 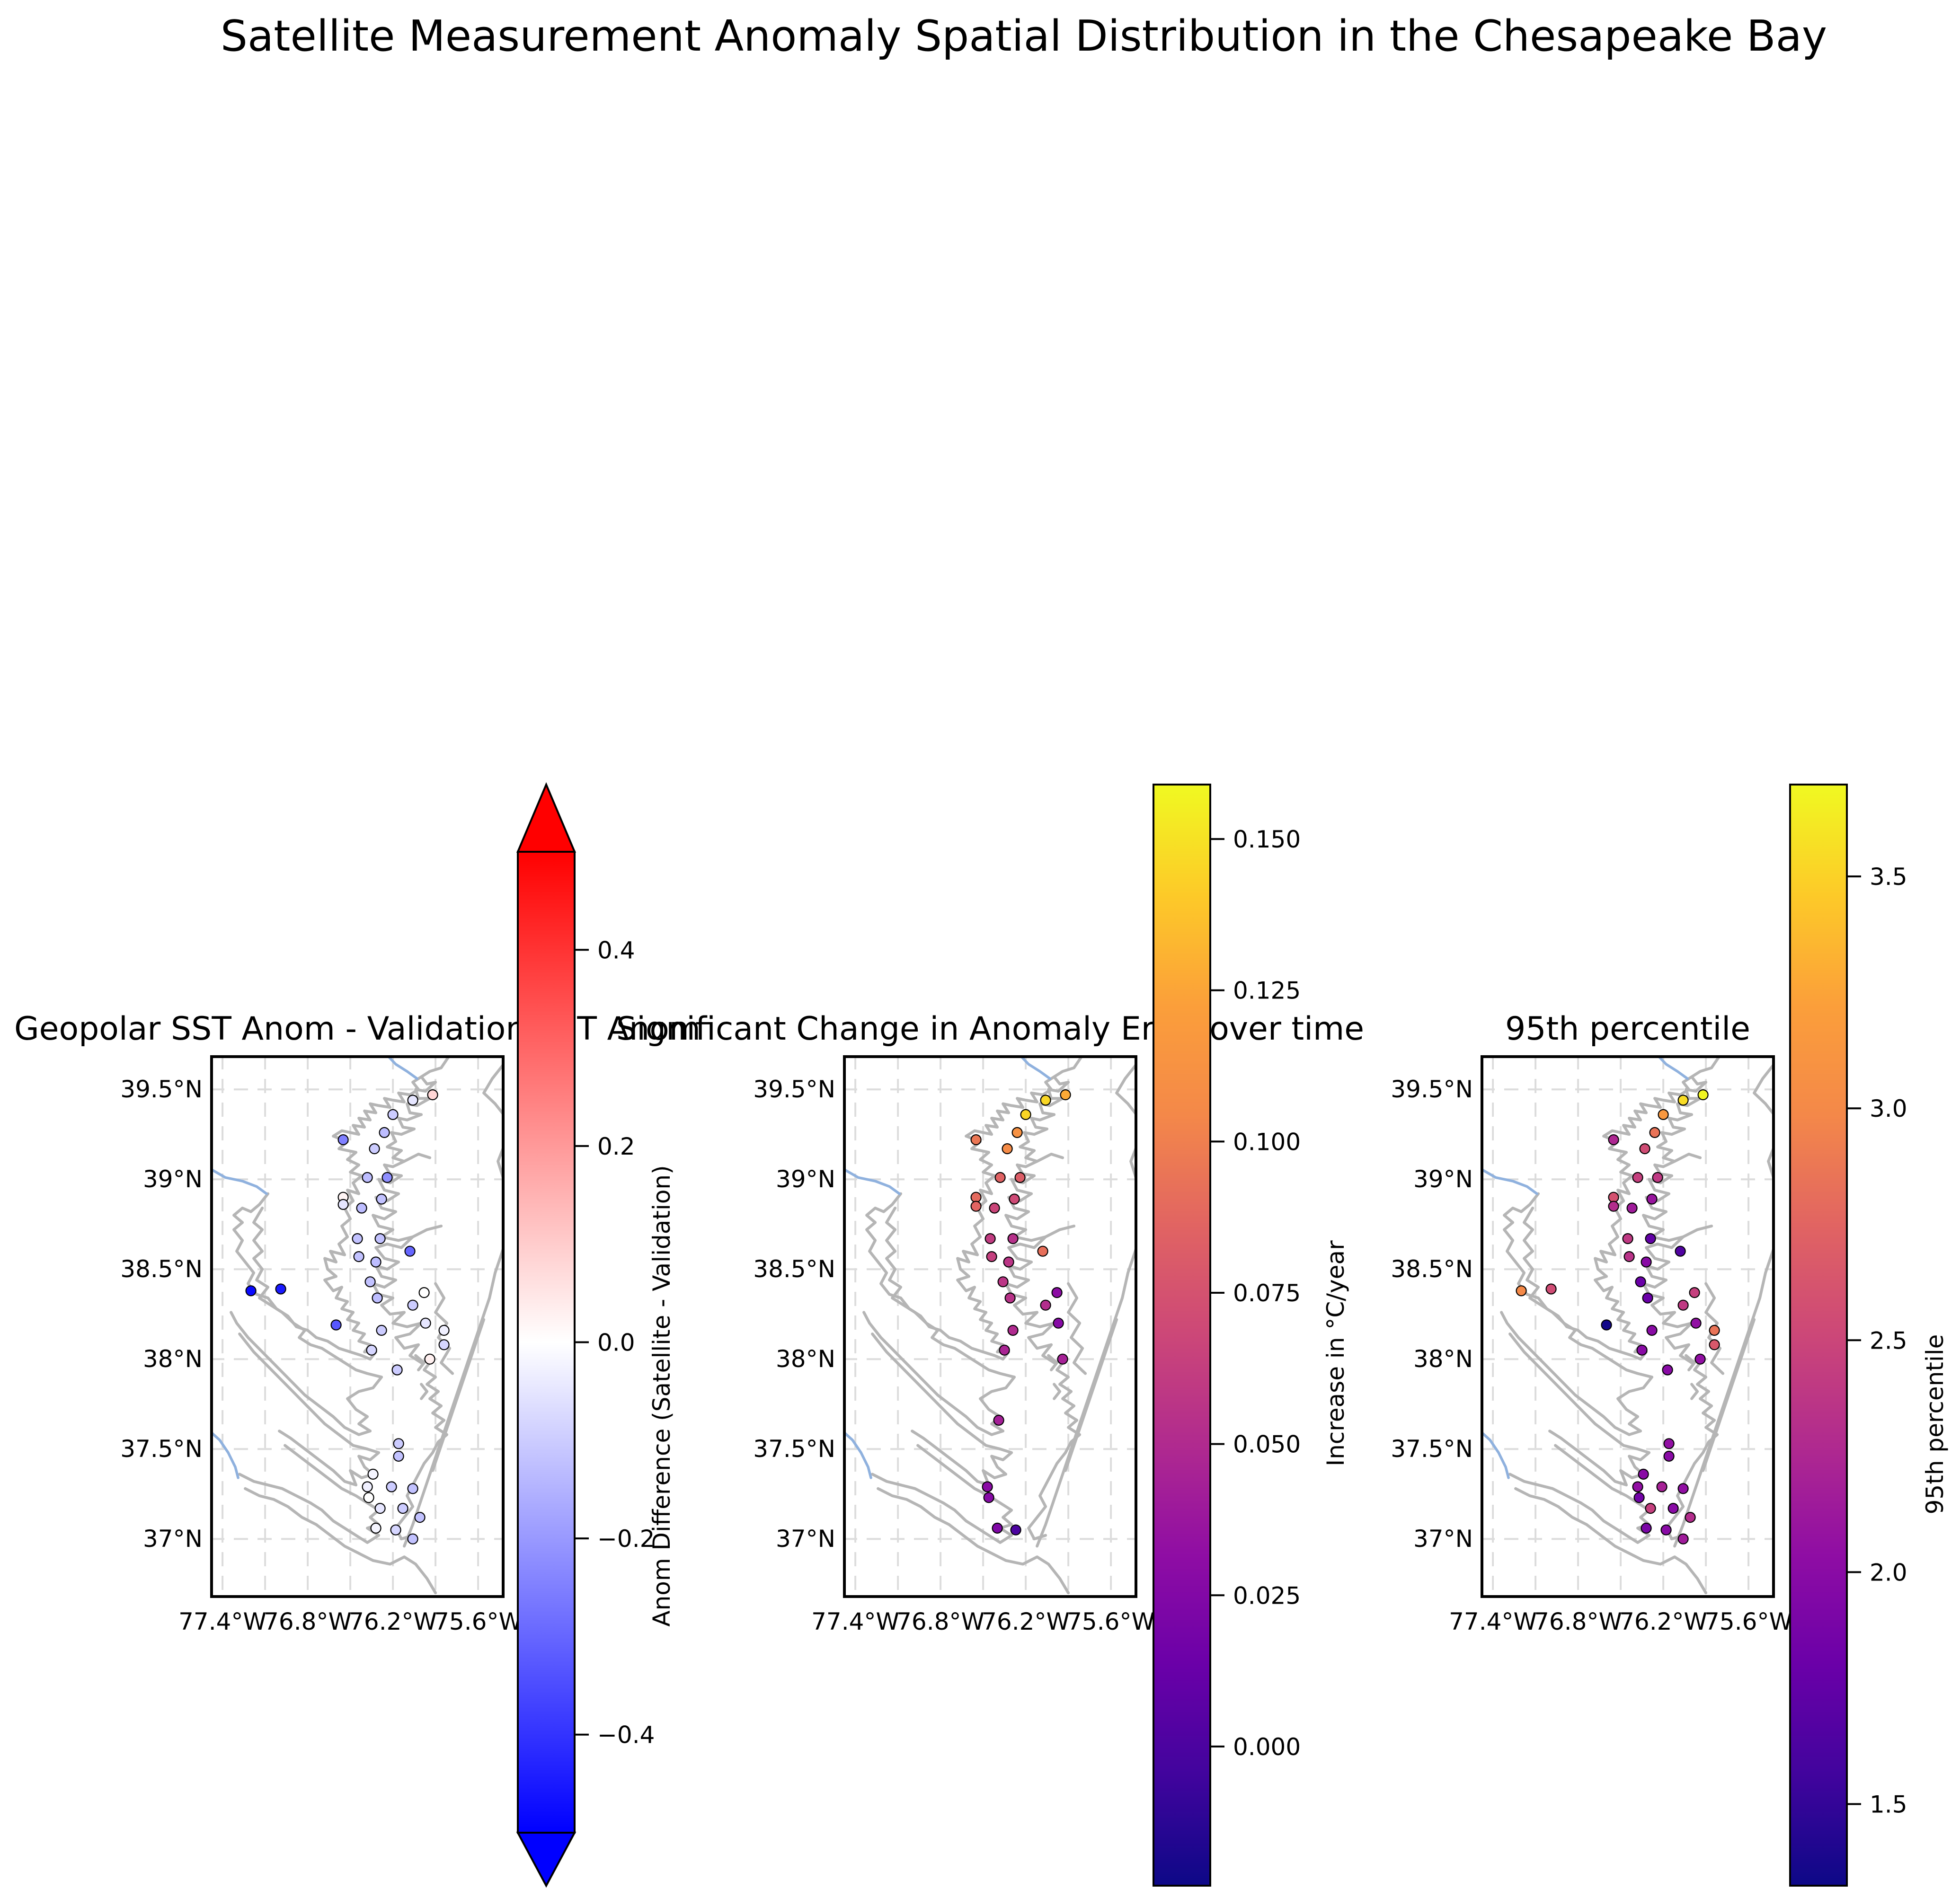 I want to click on colorbar-svg: 3.5 3.0 2.5 2.0 1.5, so click(x=1848, y=1335).